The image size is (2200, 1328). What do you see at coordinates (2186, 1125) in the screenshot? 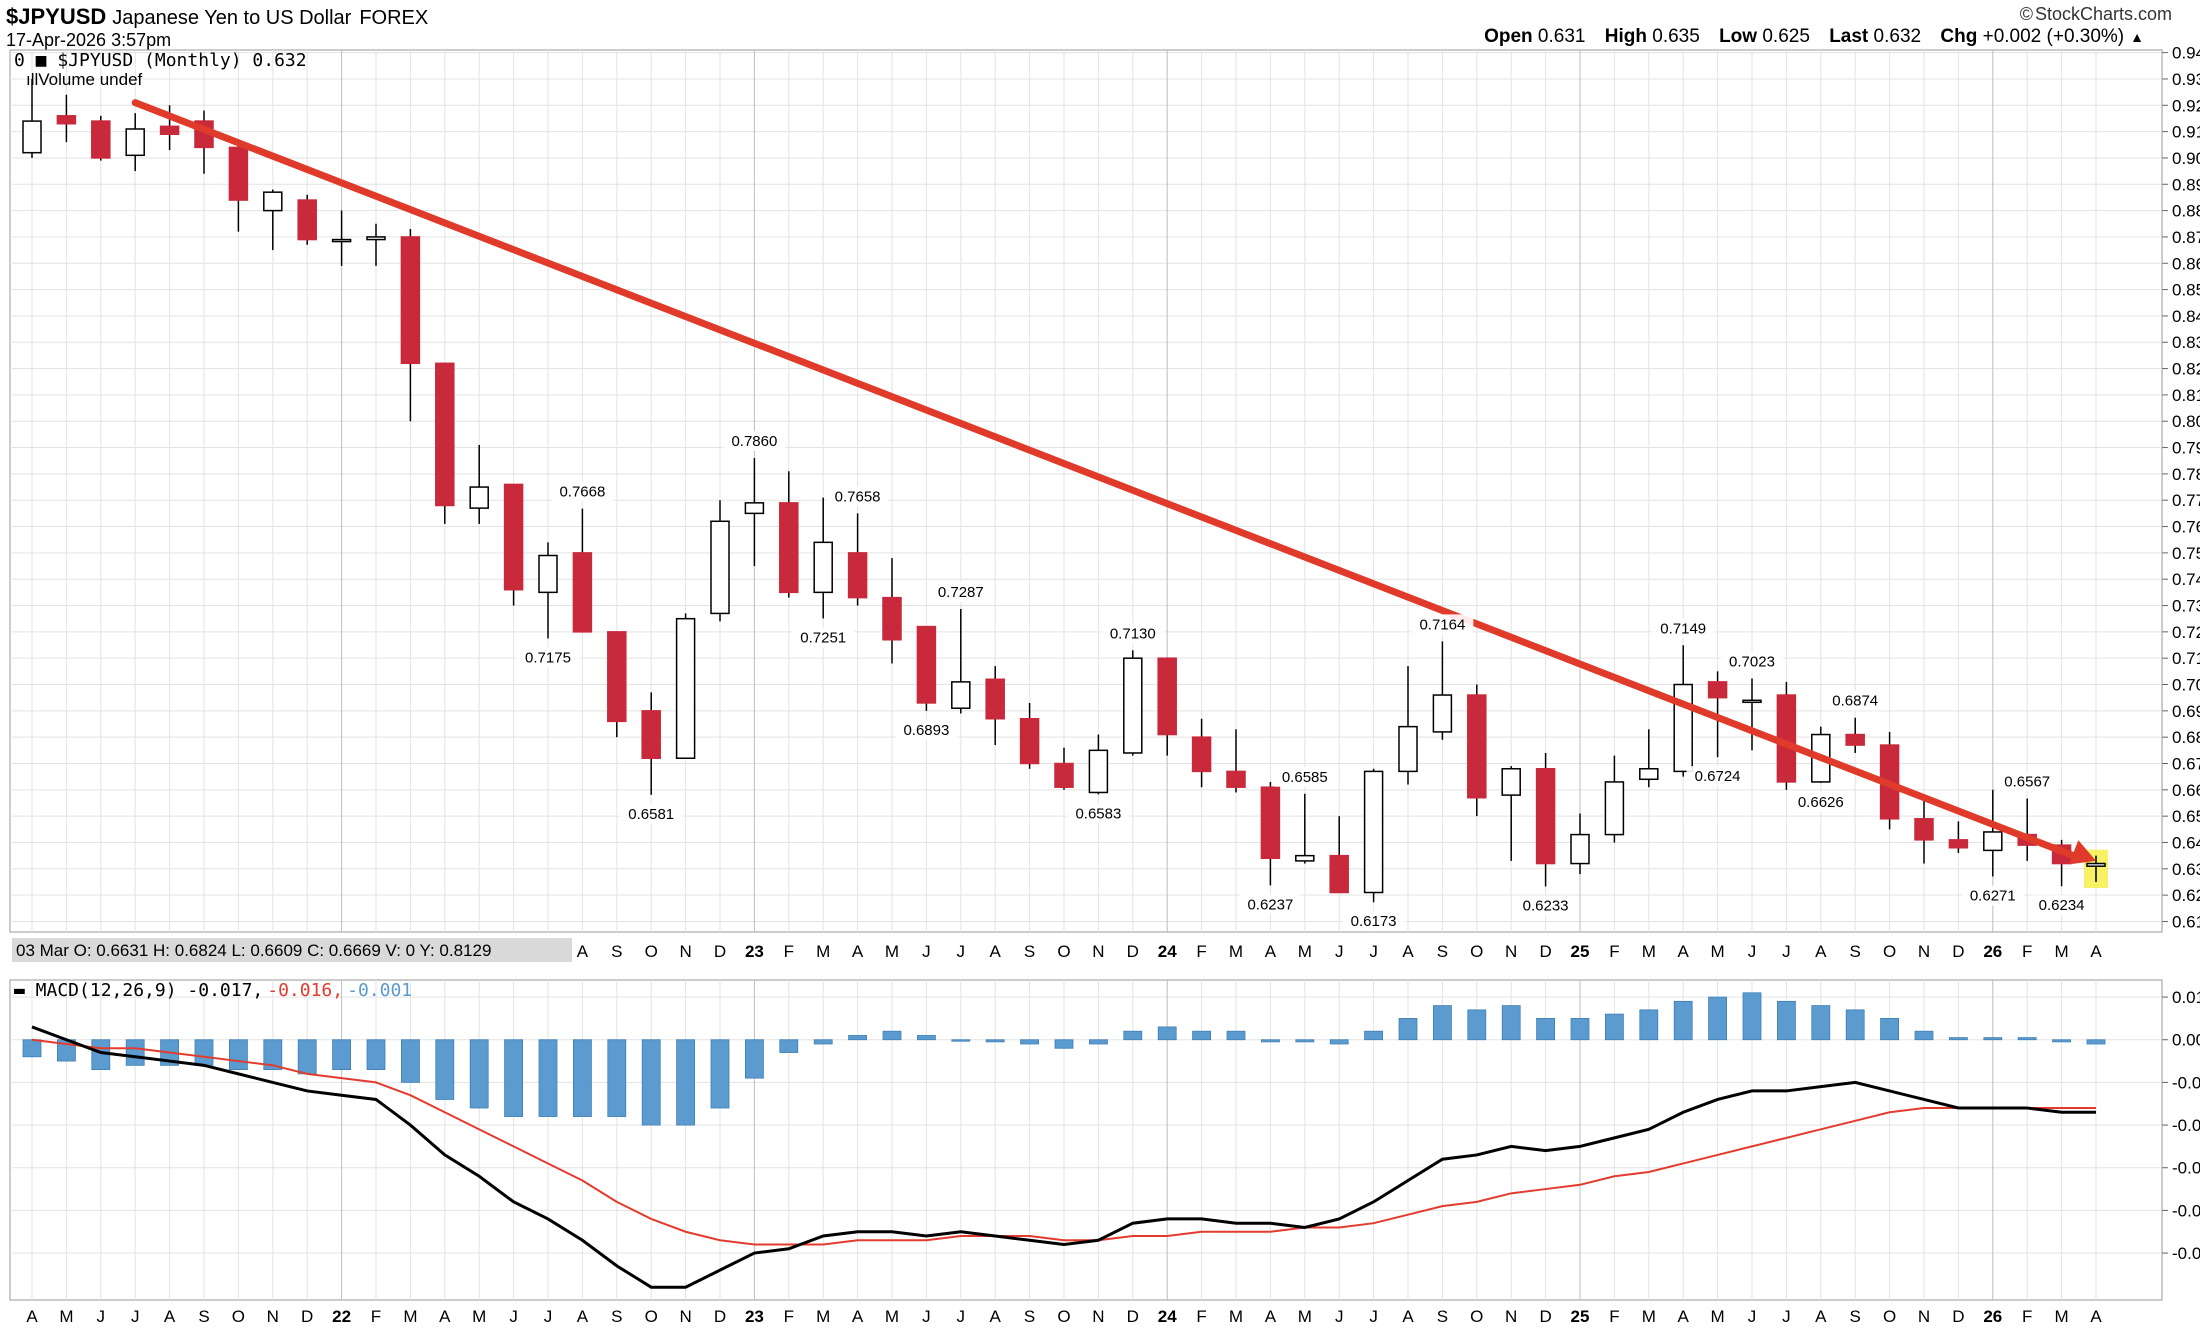
I see `macd-tick-label: -0.020` at bounding box center [2186, 1125].